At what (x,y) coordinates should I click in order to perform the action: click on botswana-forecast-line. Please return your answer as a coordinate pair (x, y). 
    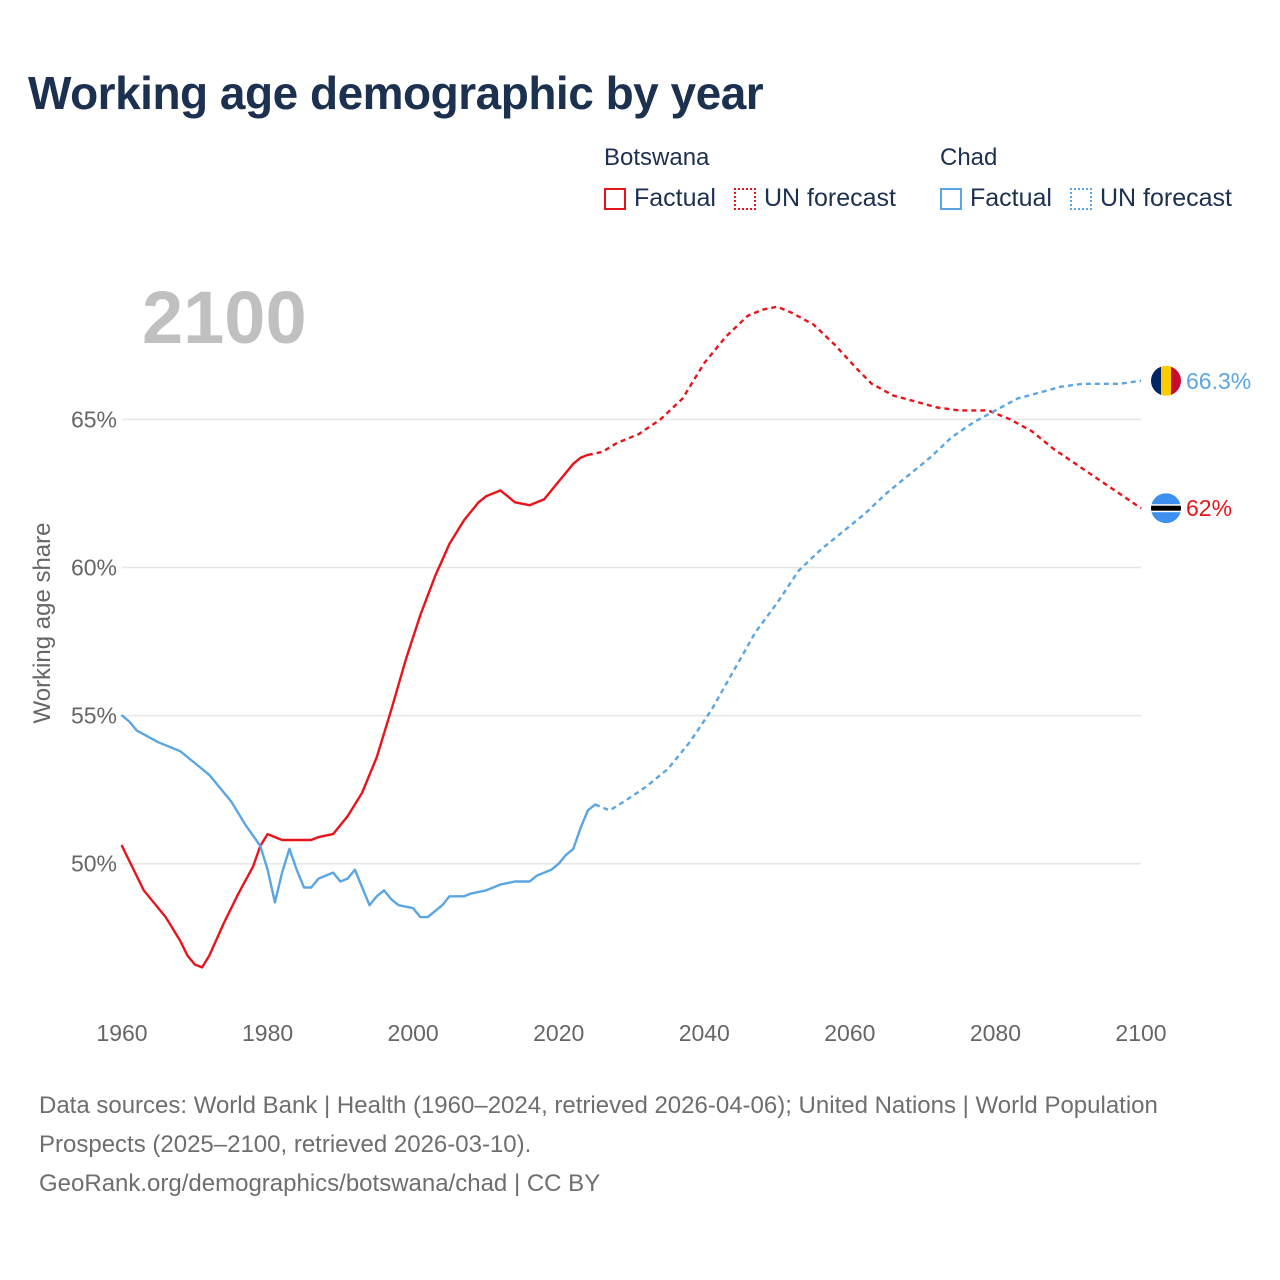
    Looking at the image, I should click on (864, 407).